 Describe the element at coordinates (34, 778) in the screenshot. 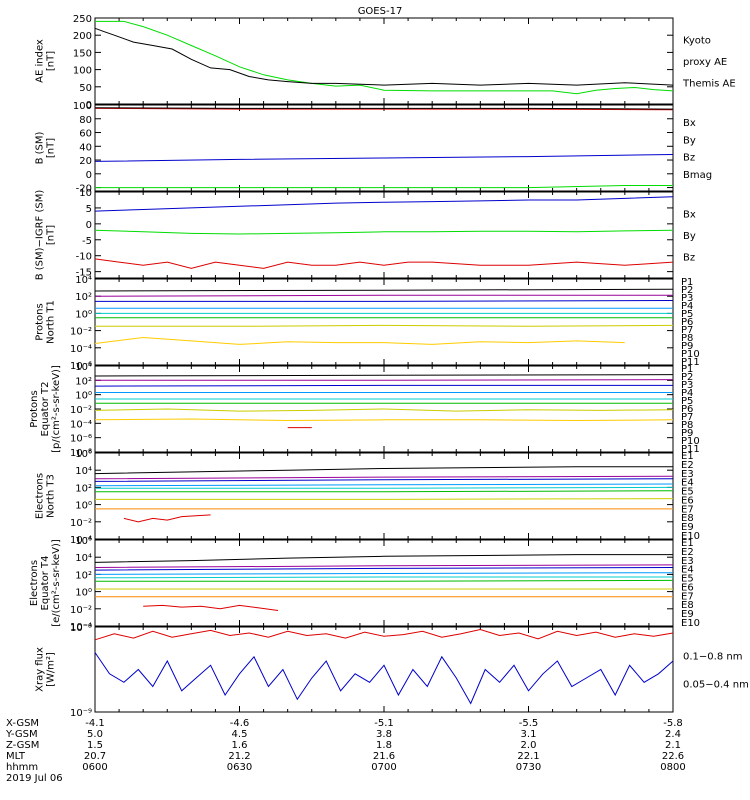

I see `footer-label-date: 2019 Jul 06` at that location.